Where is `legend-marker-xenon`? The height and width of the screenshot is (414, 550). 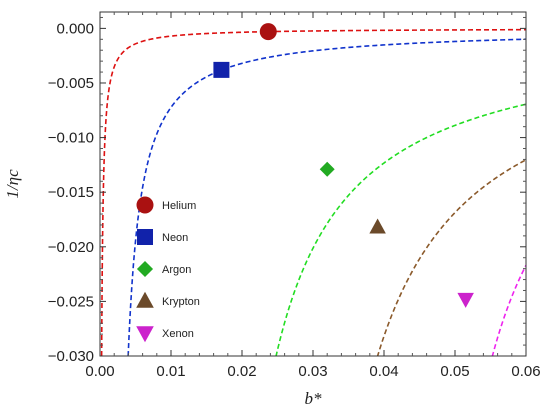
legend-marker-xenon is located at coordinates (145, 334).